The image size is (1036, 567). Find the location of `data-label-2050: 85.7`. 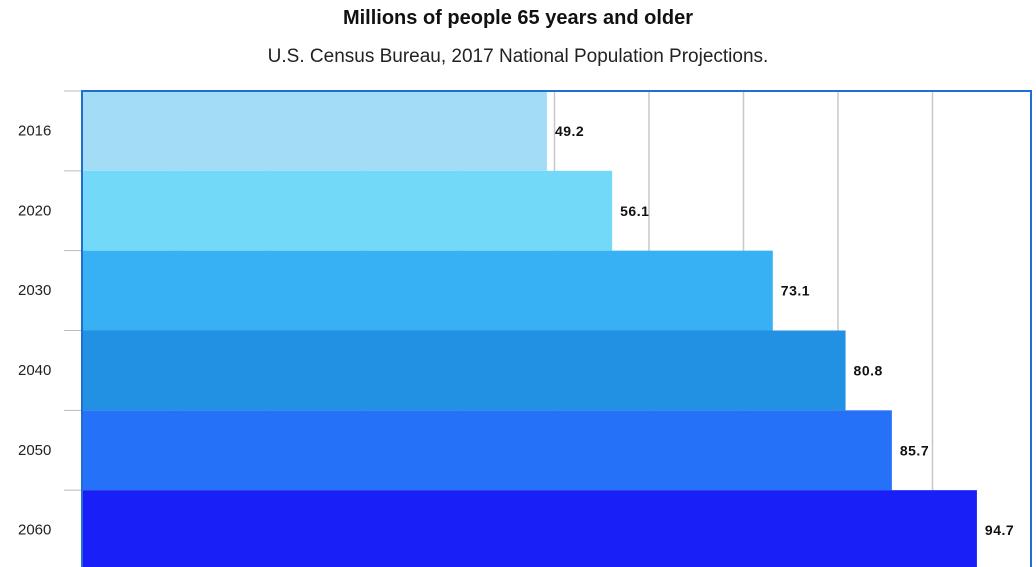

data-label-2050: 85.7 is located at coordinates (914, 450).